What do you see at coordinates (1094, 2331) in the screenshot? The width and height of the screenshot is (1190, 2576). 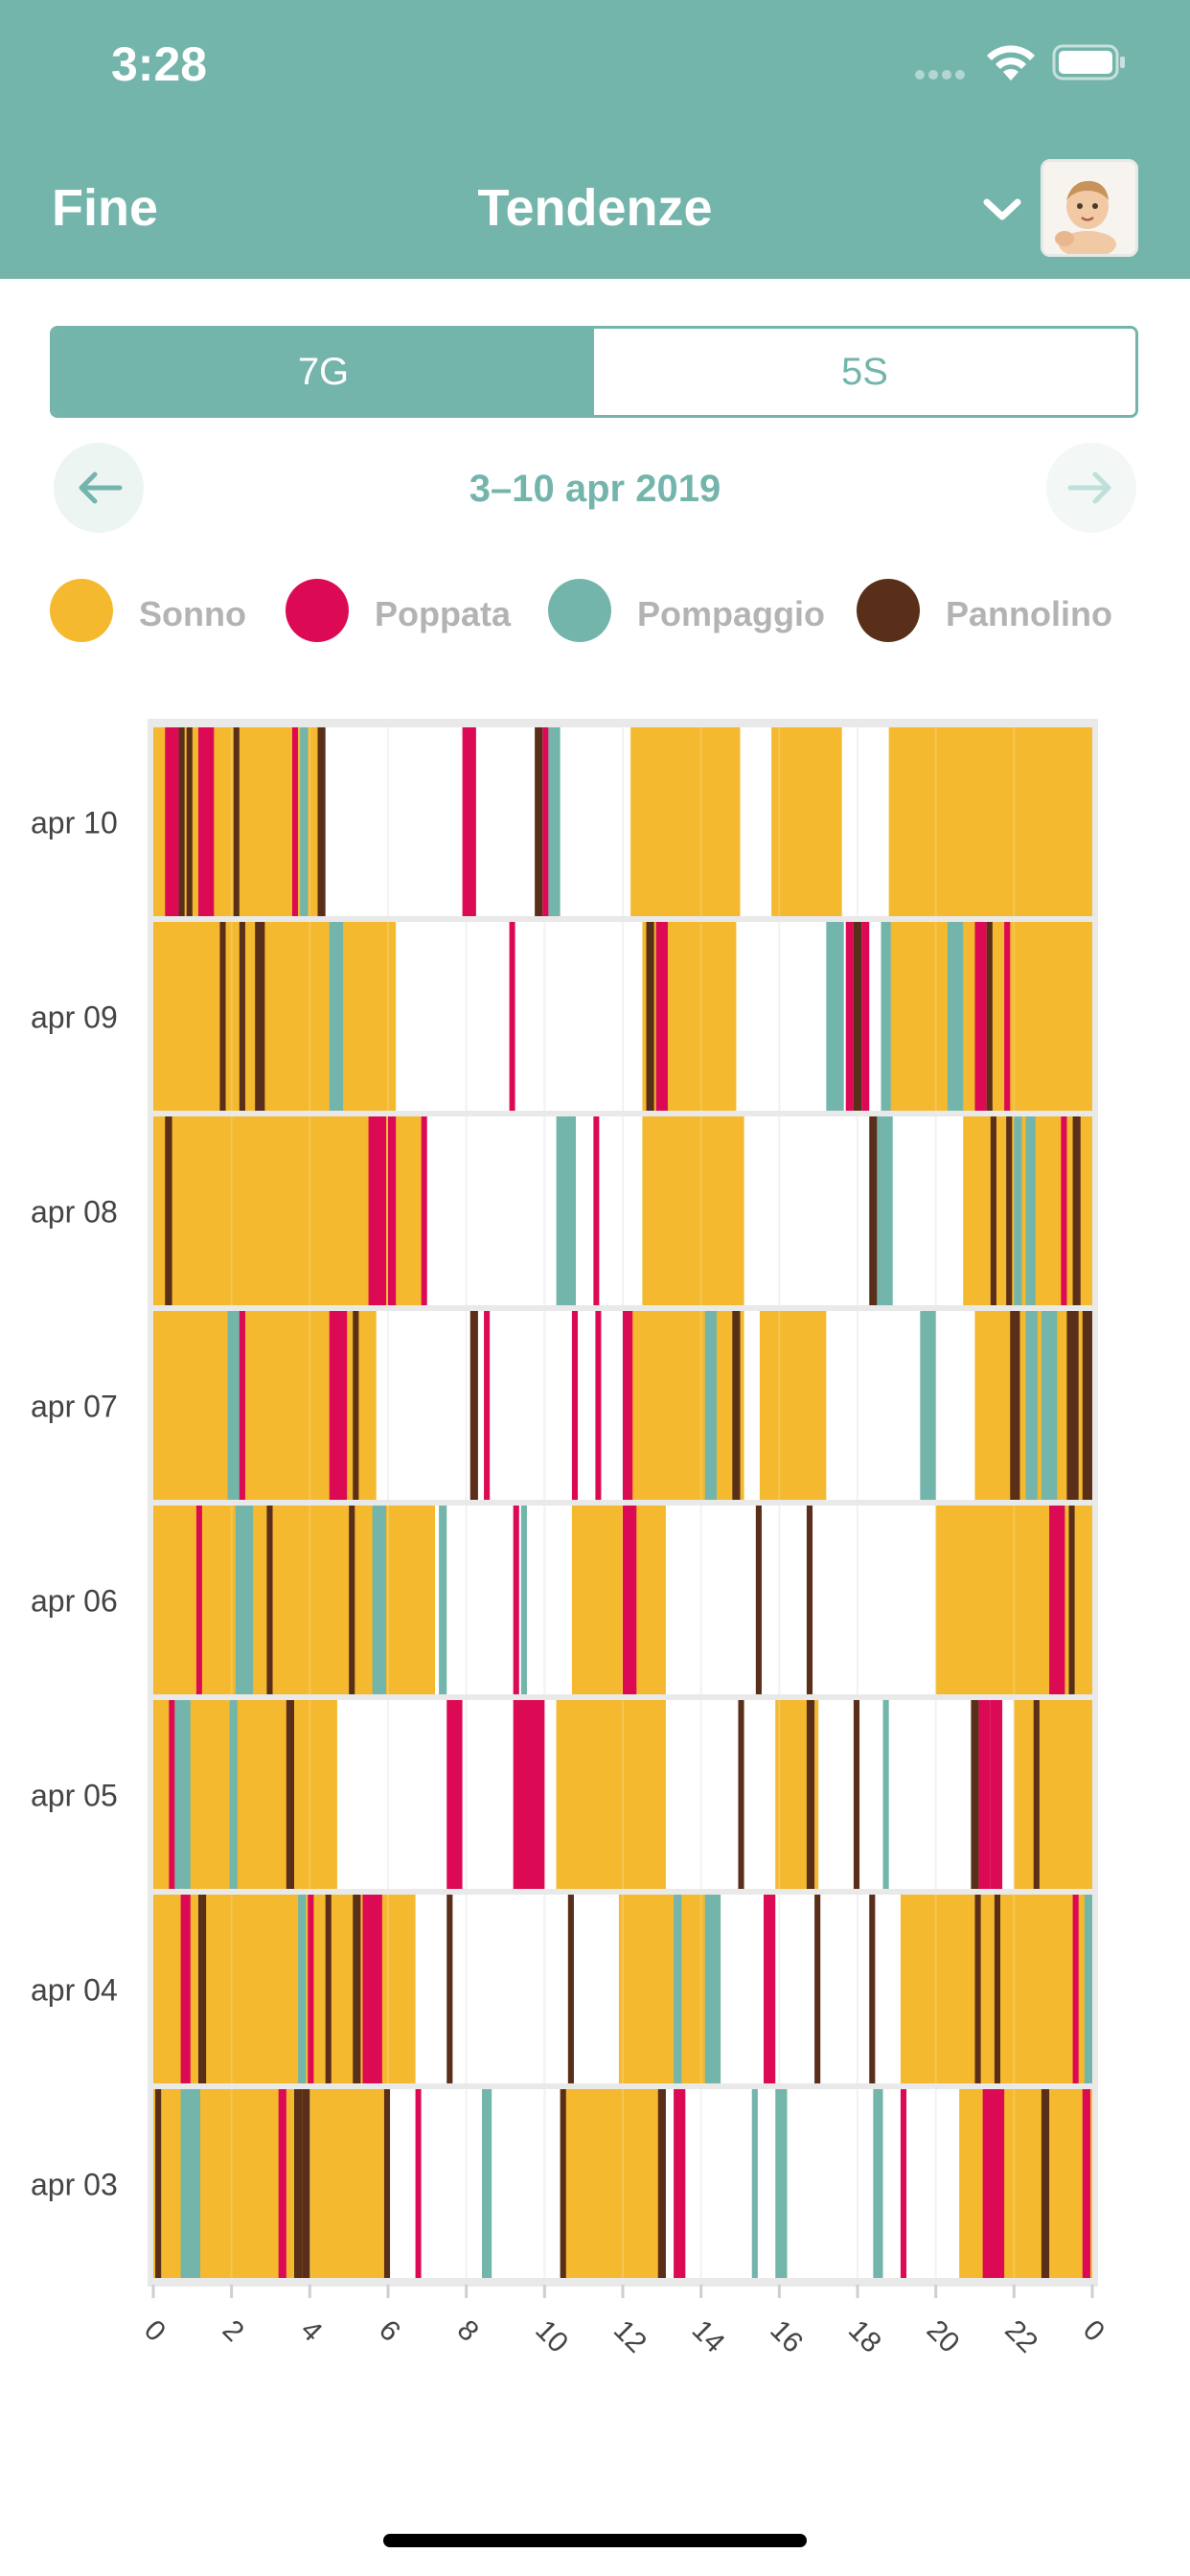 I see `x-tick-label: 0` at bounding box center [1094, 2331].